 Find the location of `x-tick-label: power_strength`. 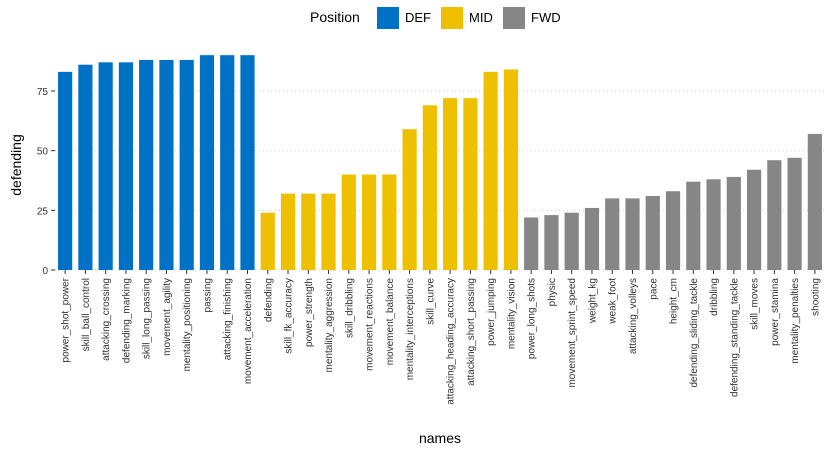

x-tick-label: power_strength is located at coordinates (309, 312).